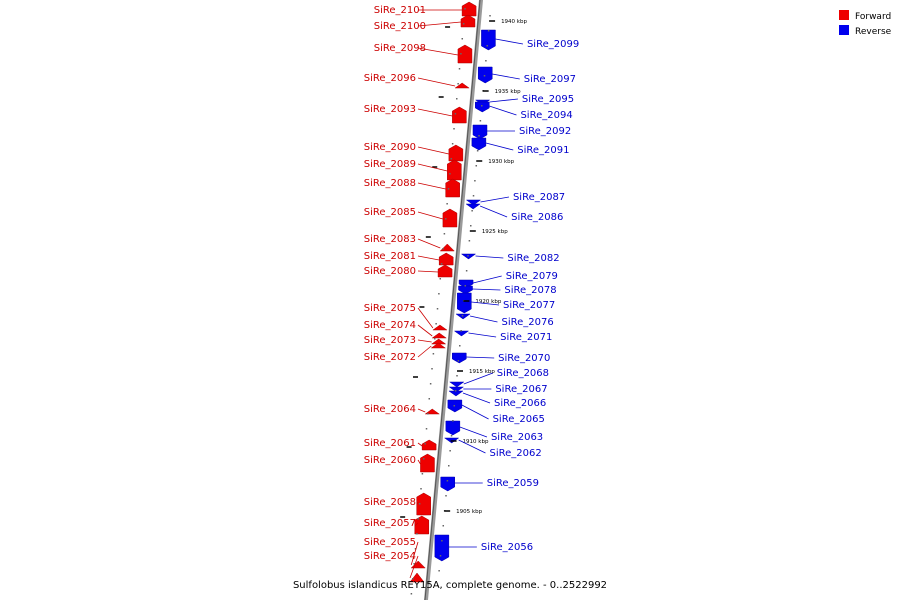  What do you see at coordinates (390, 460) in the screenshot?
I see `forward-gene-label: SiRe_2060` at bounding box center [390, 460].